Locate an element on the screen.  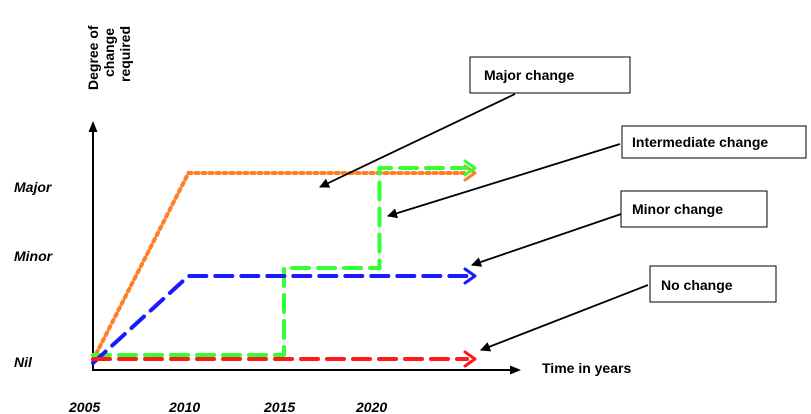
series-no-change-arrowhead is located at coordinates (470, 359).